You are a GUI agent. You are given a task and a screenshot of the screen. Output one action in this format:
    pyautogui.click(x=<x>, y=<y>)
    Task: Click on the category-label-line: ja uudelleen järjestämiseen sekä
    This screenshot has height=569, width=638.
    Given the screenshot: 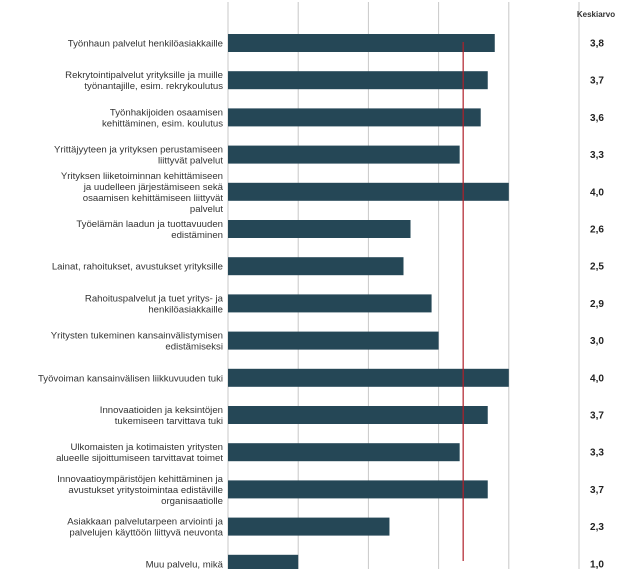 What is the action you would take?
    pyautogui.click(x=153, y=187)
    